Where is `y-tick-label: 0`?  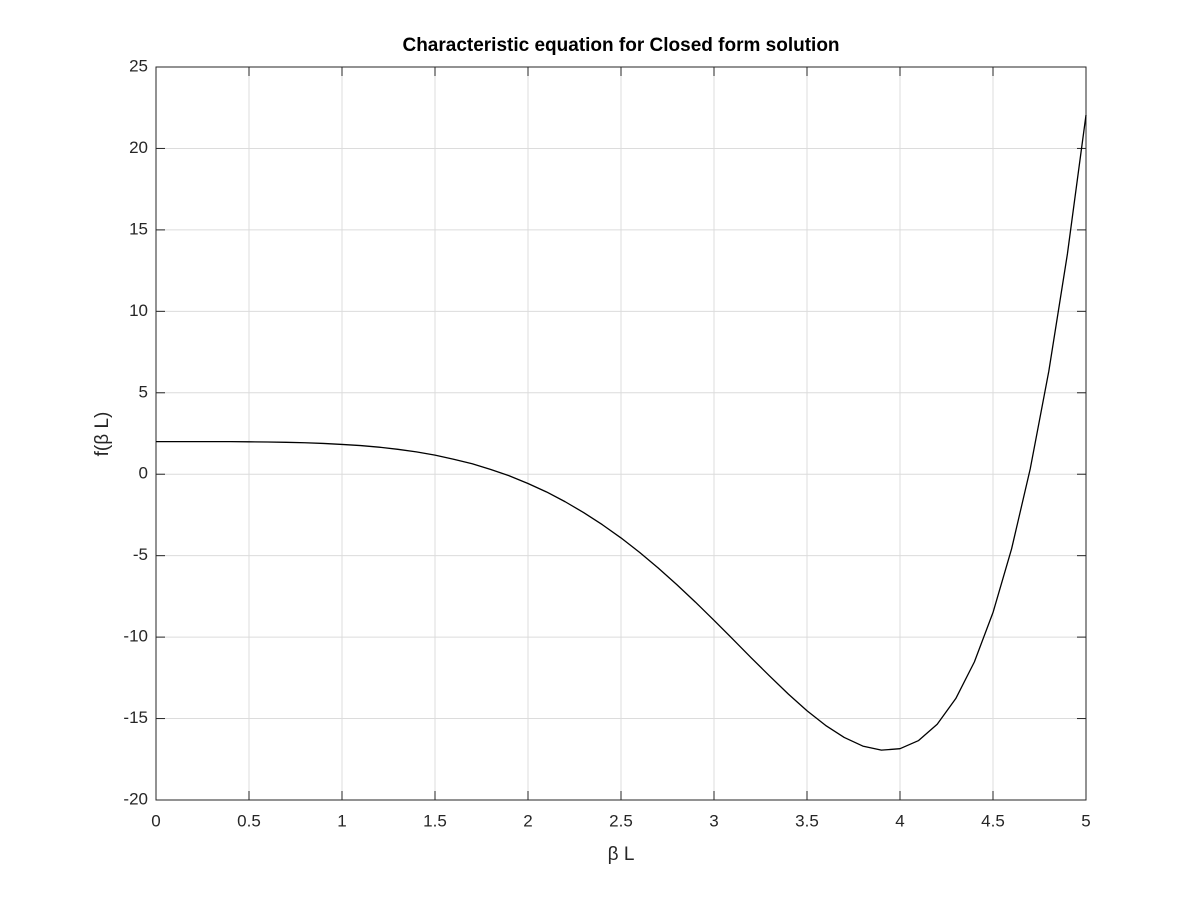 y-tick-label: 0 is located at coordinates (143, 473).